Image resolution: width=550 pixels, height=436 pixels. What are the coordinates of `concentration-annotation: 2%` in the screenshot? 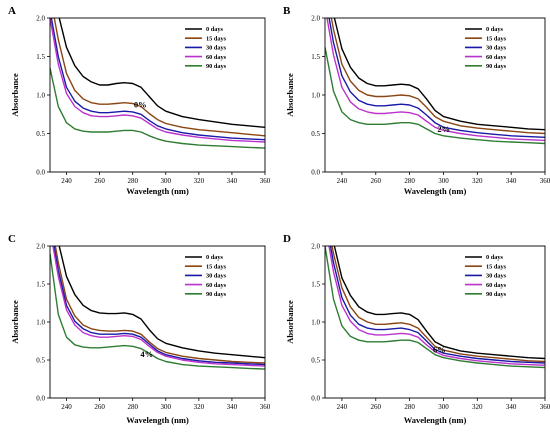 It's located at (443, 129).